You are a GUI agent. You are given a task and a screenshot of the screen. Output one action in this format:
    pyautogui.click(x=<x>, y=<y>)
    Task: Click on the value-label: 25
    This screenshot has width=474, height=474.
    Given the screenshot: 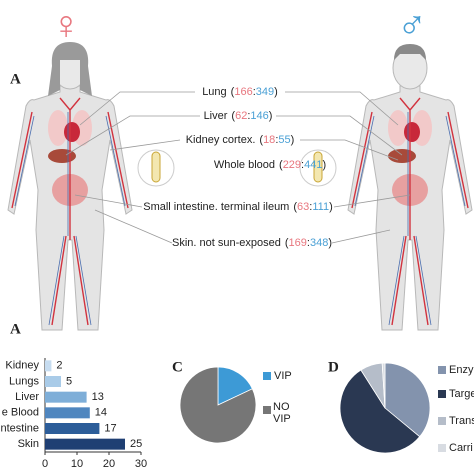 What is the action you would take?
    pyautogui.click(x=136, y=444)
    